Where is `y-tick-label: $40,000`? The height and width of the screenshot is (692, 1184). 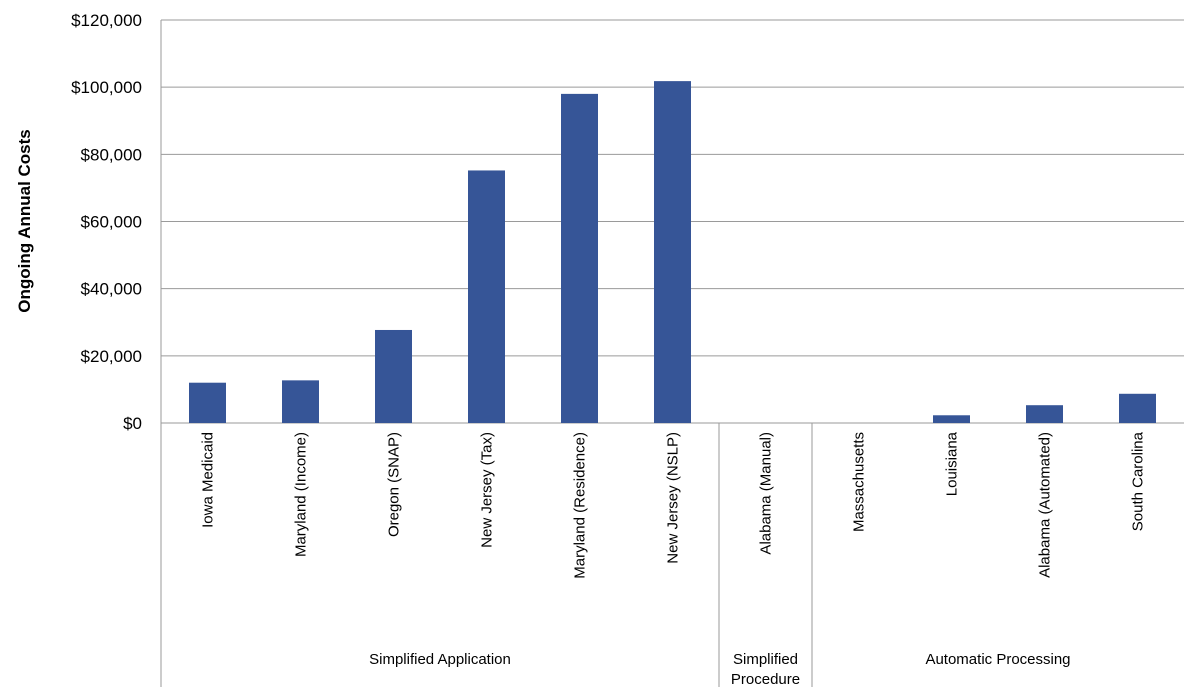 y-tick-label: $40,000 is located at coordinates (111, 289).